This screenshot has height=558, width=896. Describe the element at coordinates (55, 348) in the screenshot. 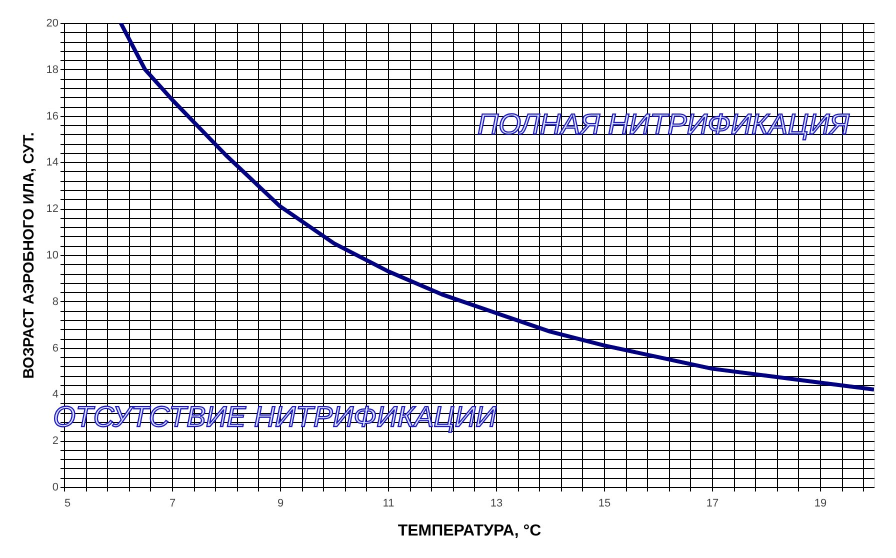

I see `y-tick-label: 6` at that location.